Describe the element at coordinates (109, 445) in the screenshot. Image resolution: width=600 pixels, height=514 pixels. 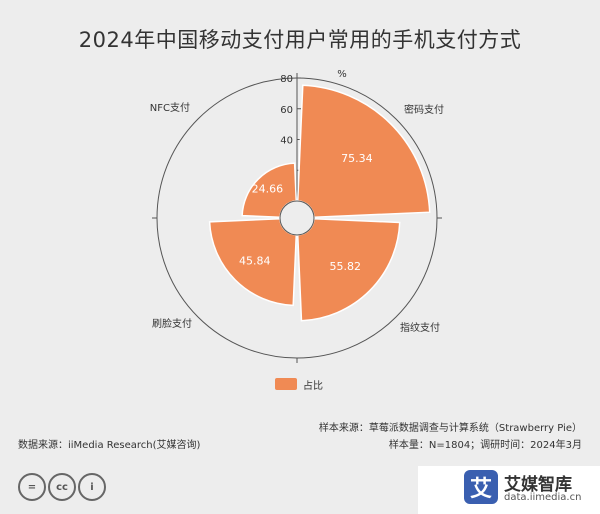
I see `data-source: 数据来源：iiMedia Research(艾媒咨询)` at that location.